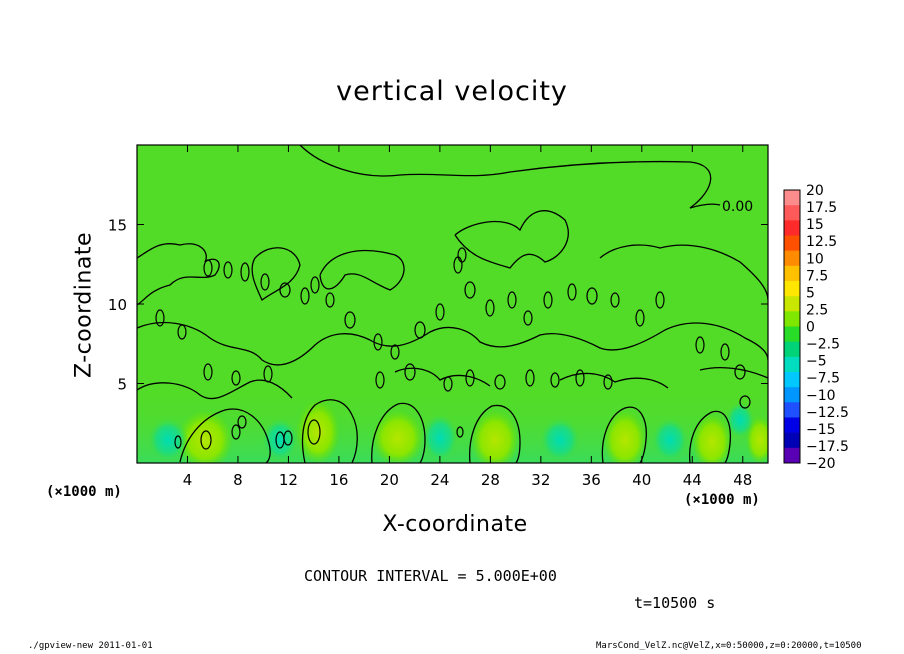 This screenshot has height=654, width=904. What do you see at coordinates (737, 207) in the screenshot?
I see `contour-value-label: 0.00` at bounding box center [737, 207].